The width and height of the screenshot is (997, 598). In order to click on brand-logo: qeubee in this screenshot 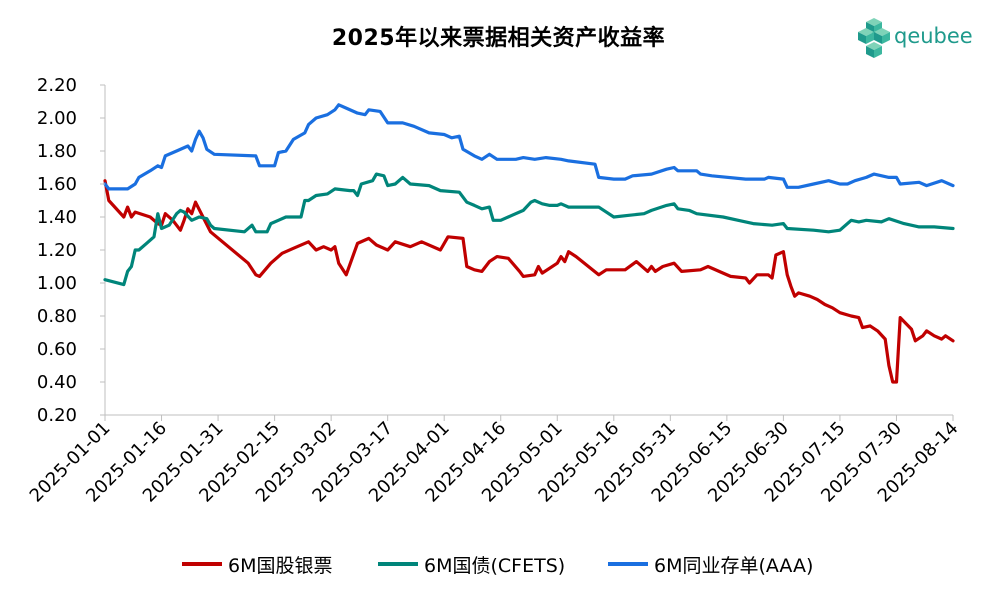, I will do `click(918, 38)`.